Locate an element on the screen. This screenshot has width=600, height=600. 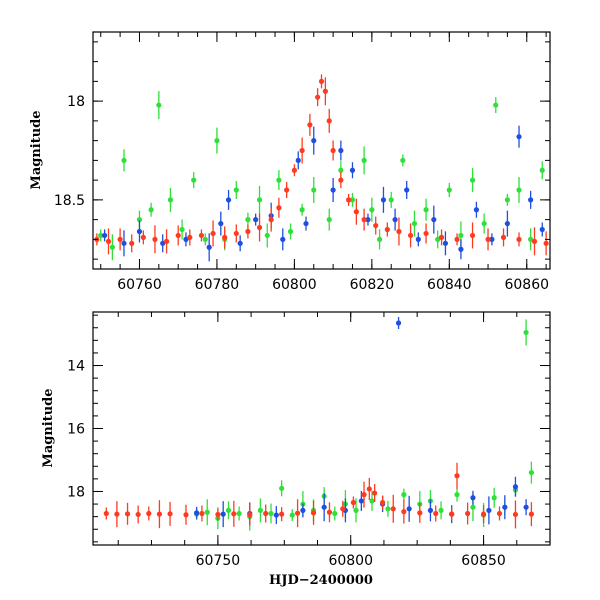
top-x-tick-label: 60760 is located at coordinates (139, 285).